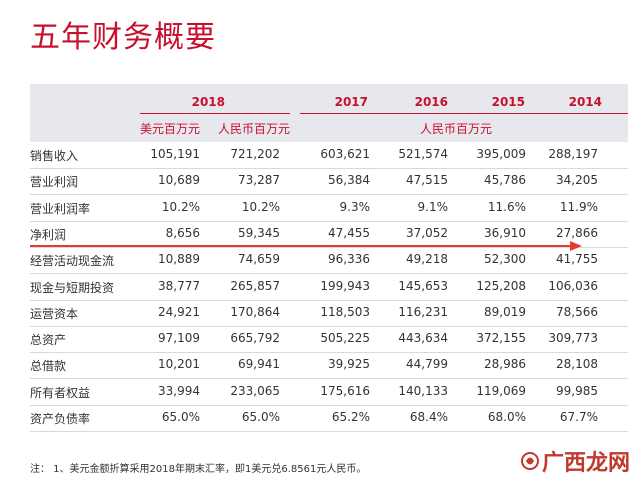  Describe the element at coordinates (255, 285) in the screenshot. I see `table-cell: 265,857` at that location.